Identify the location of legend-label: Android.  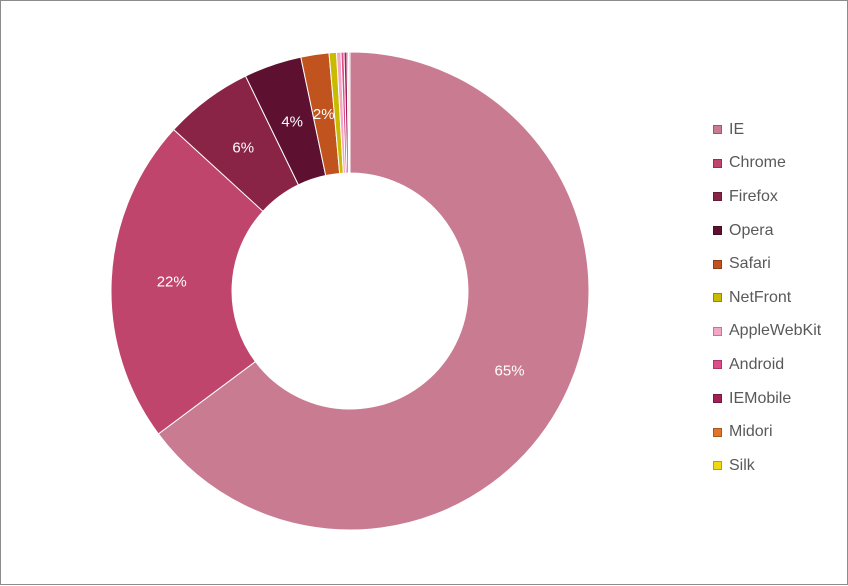
(757, 364).